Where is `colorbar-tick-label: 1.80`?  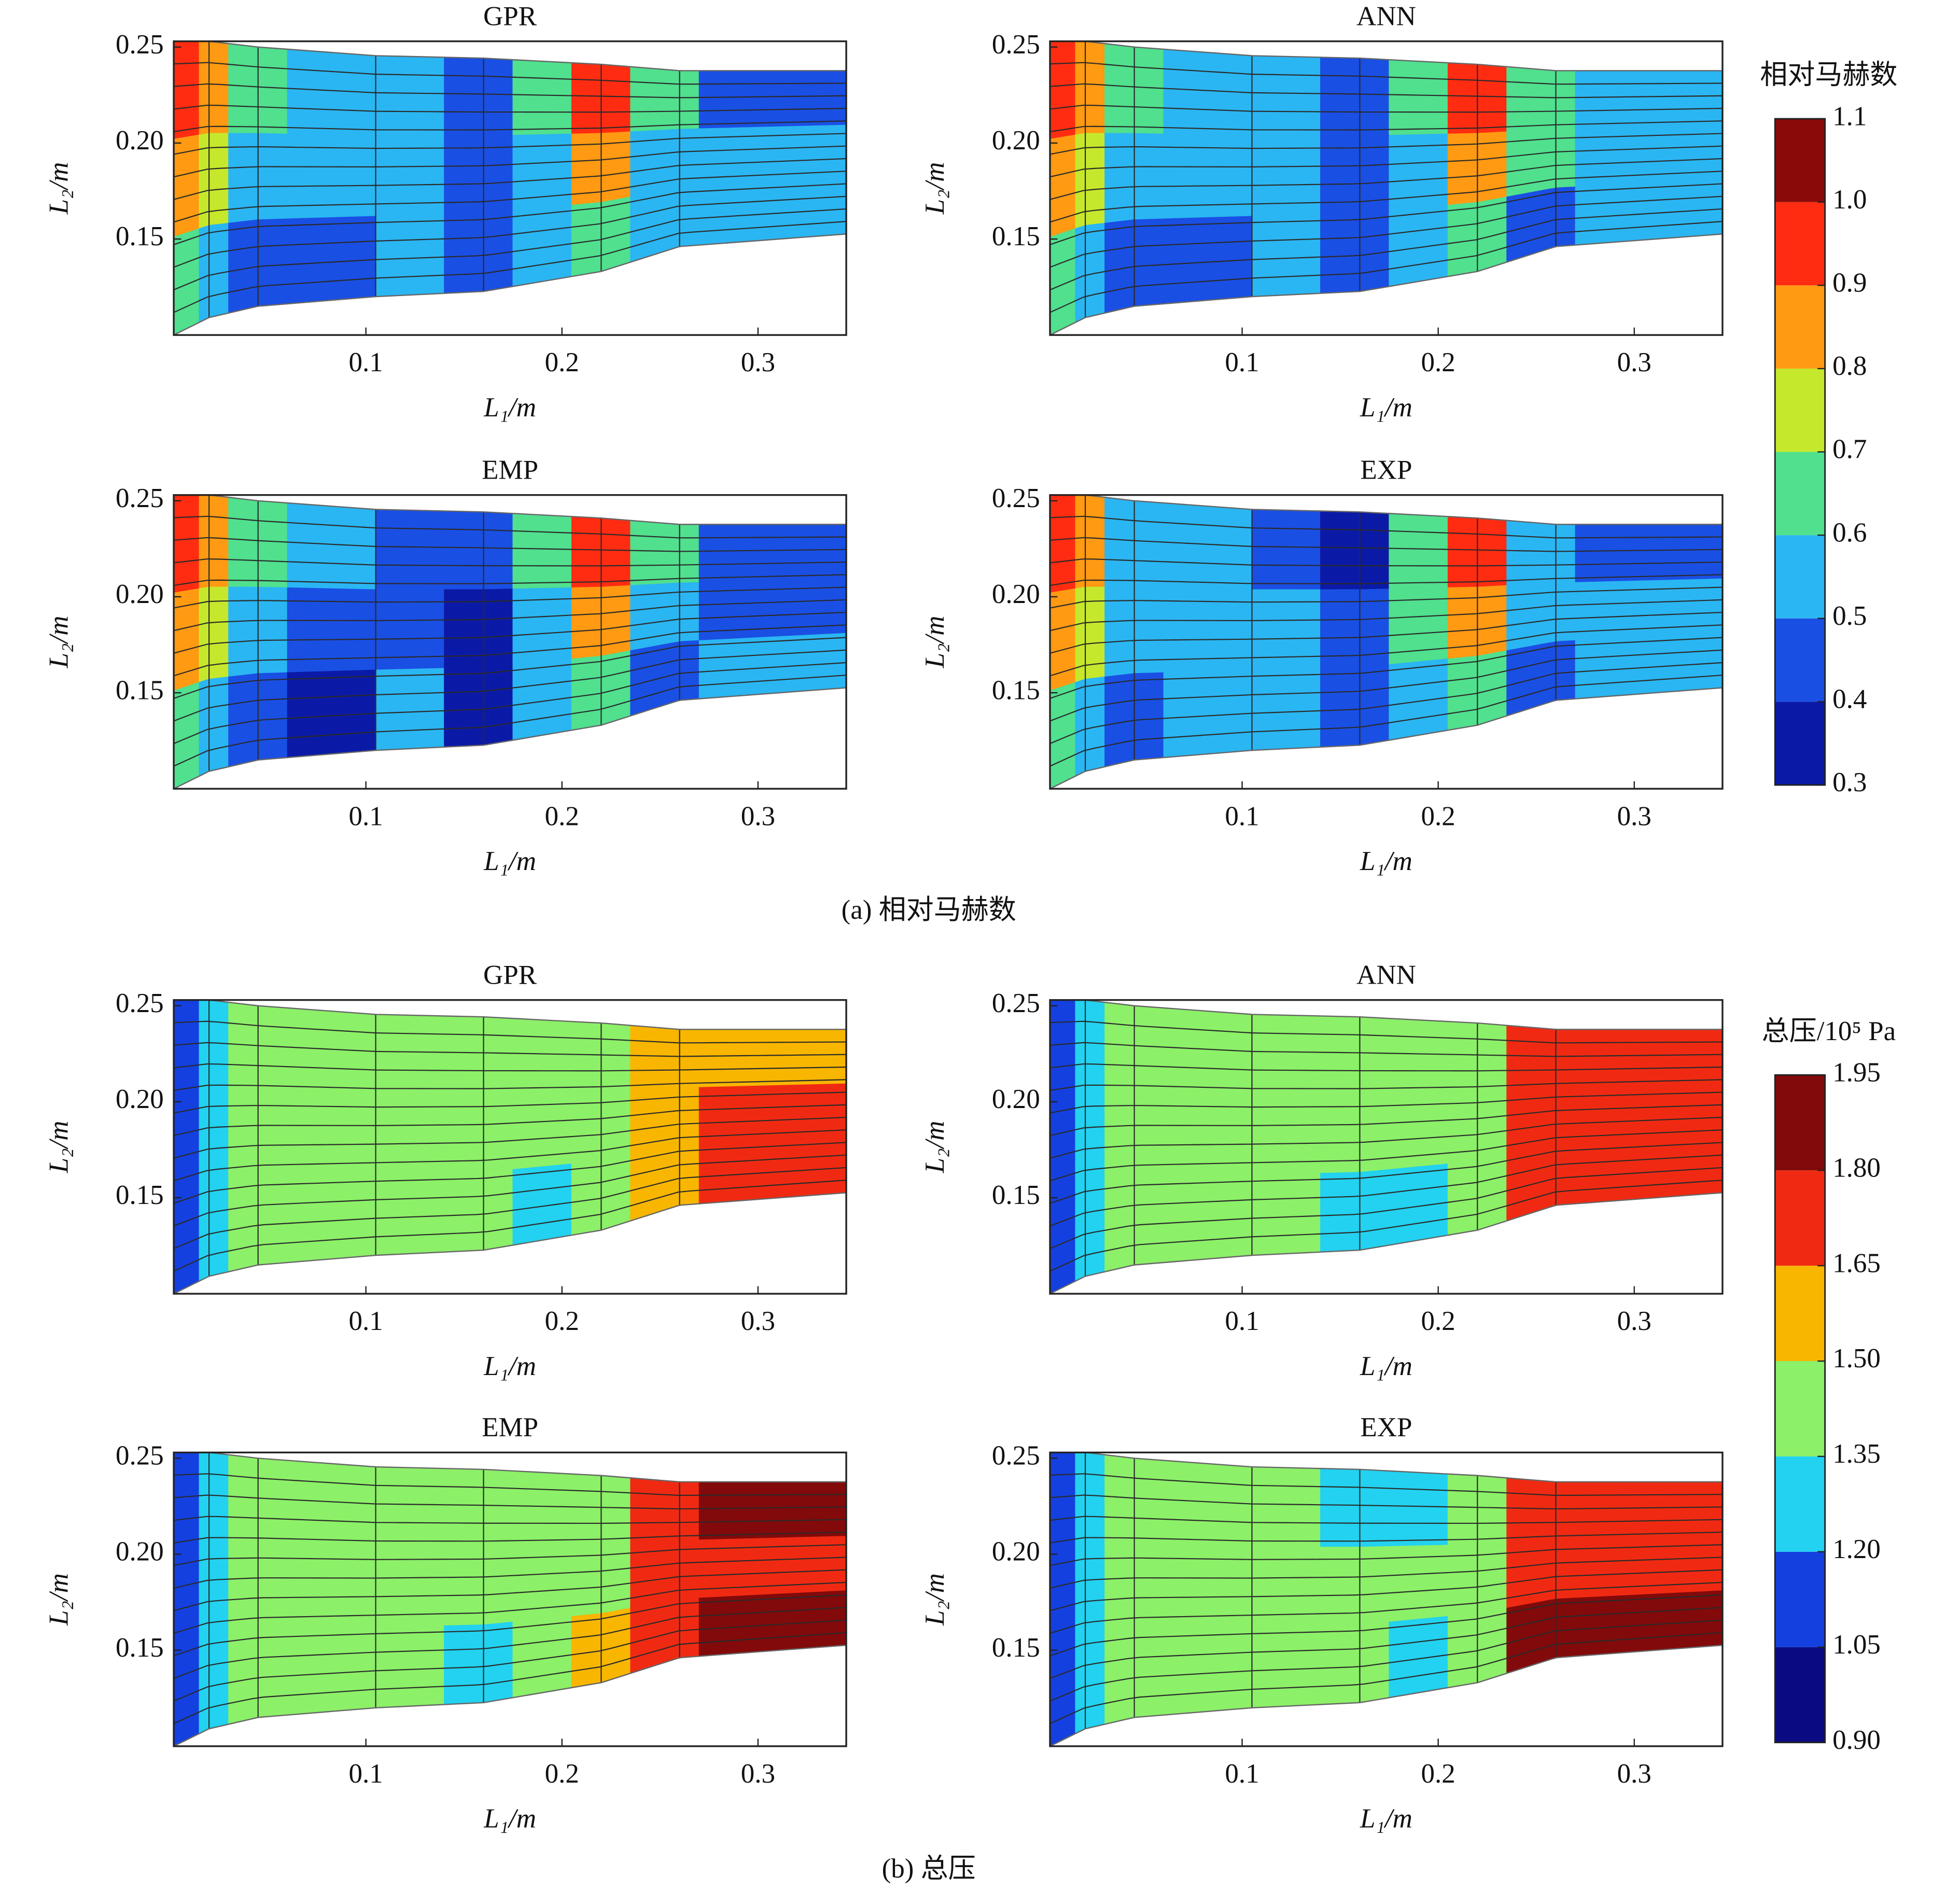 colorbar-tick-label: 1.80 is located at coordinates (1856, 1168).